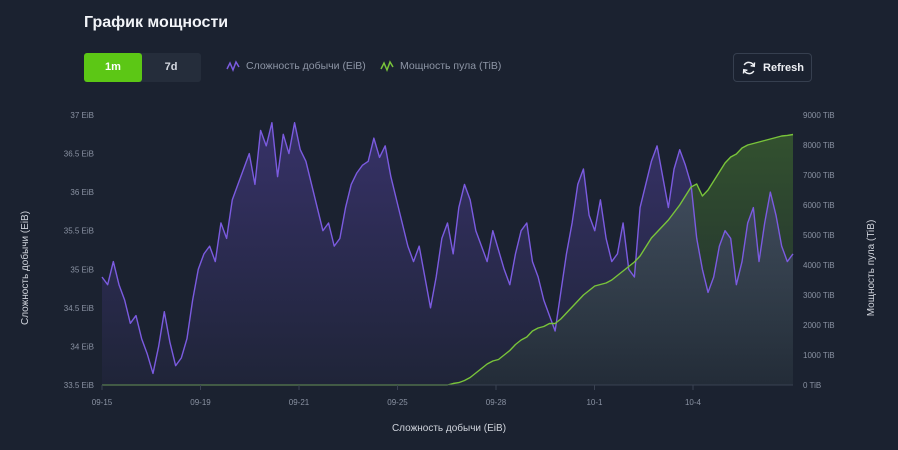 This screenshot has width=898, height=450. What do you see at coordinates (79, 308) in the screenshot?
I see `y-left-tick-label: 34.5 EiB` at bounding box center [79, 308].